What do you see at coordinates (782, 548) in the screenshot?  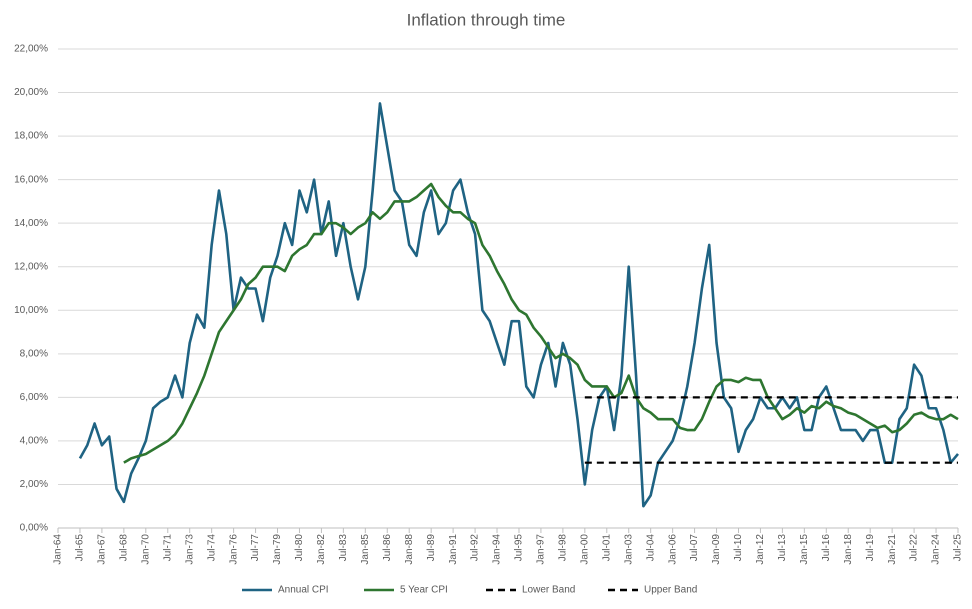 I see `x-tick-label: Jul-13` at bounding box center [782, 548].